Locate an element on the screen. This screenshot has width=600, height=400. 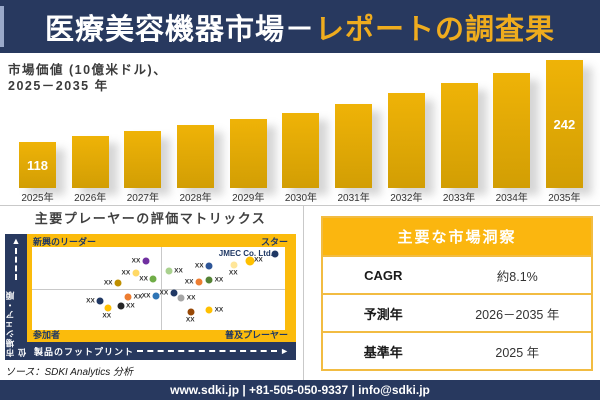
quadrant-divider-vertical is located at coordinates (162, 288).